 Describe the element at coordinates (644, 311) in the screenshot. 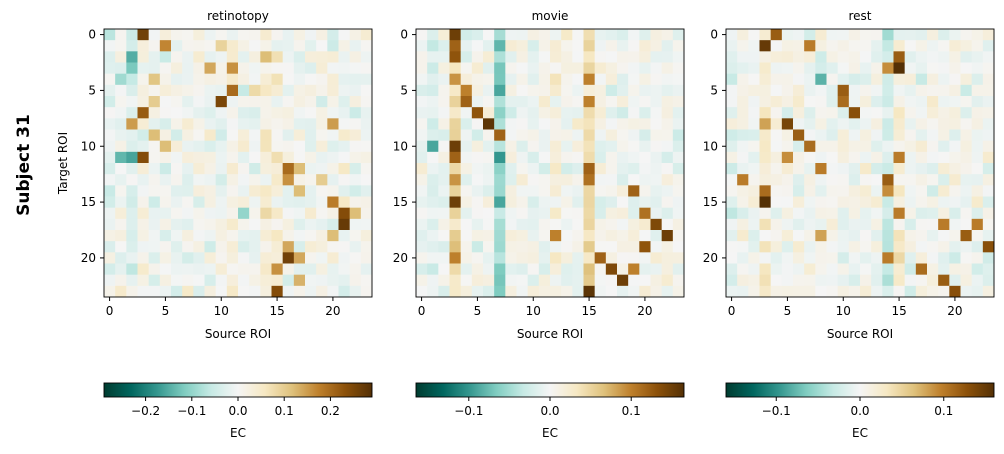

I see `x-tick-label: 20` at that location.